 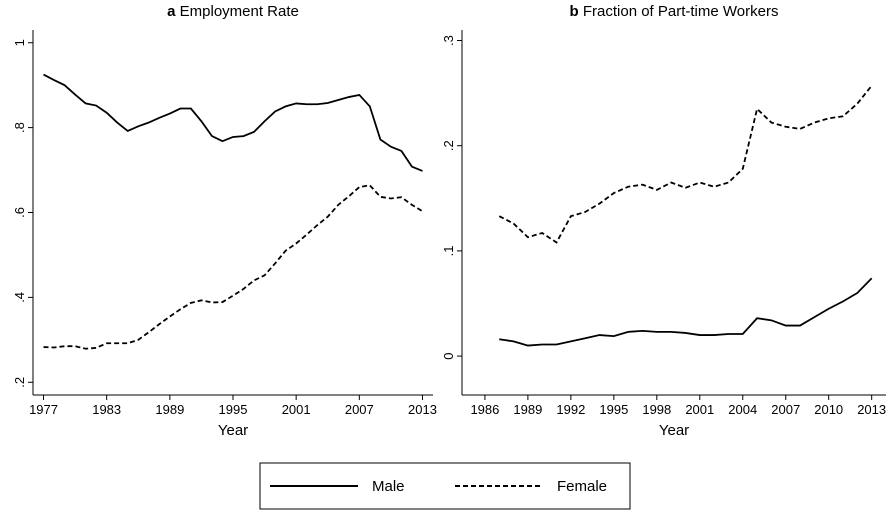 I want to click on y-tick-label: .8, so click(x=19, y=127).